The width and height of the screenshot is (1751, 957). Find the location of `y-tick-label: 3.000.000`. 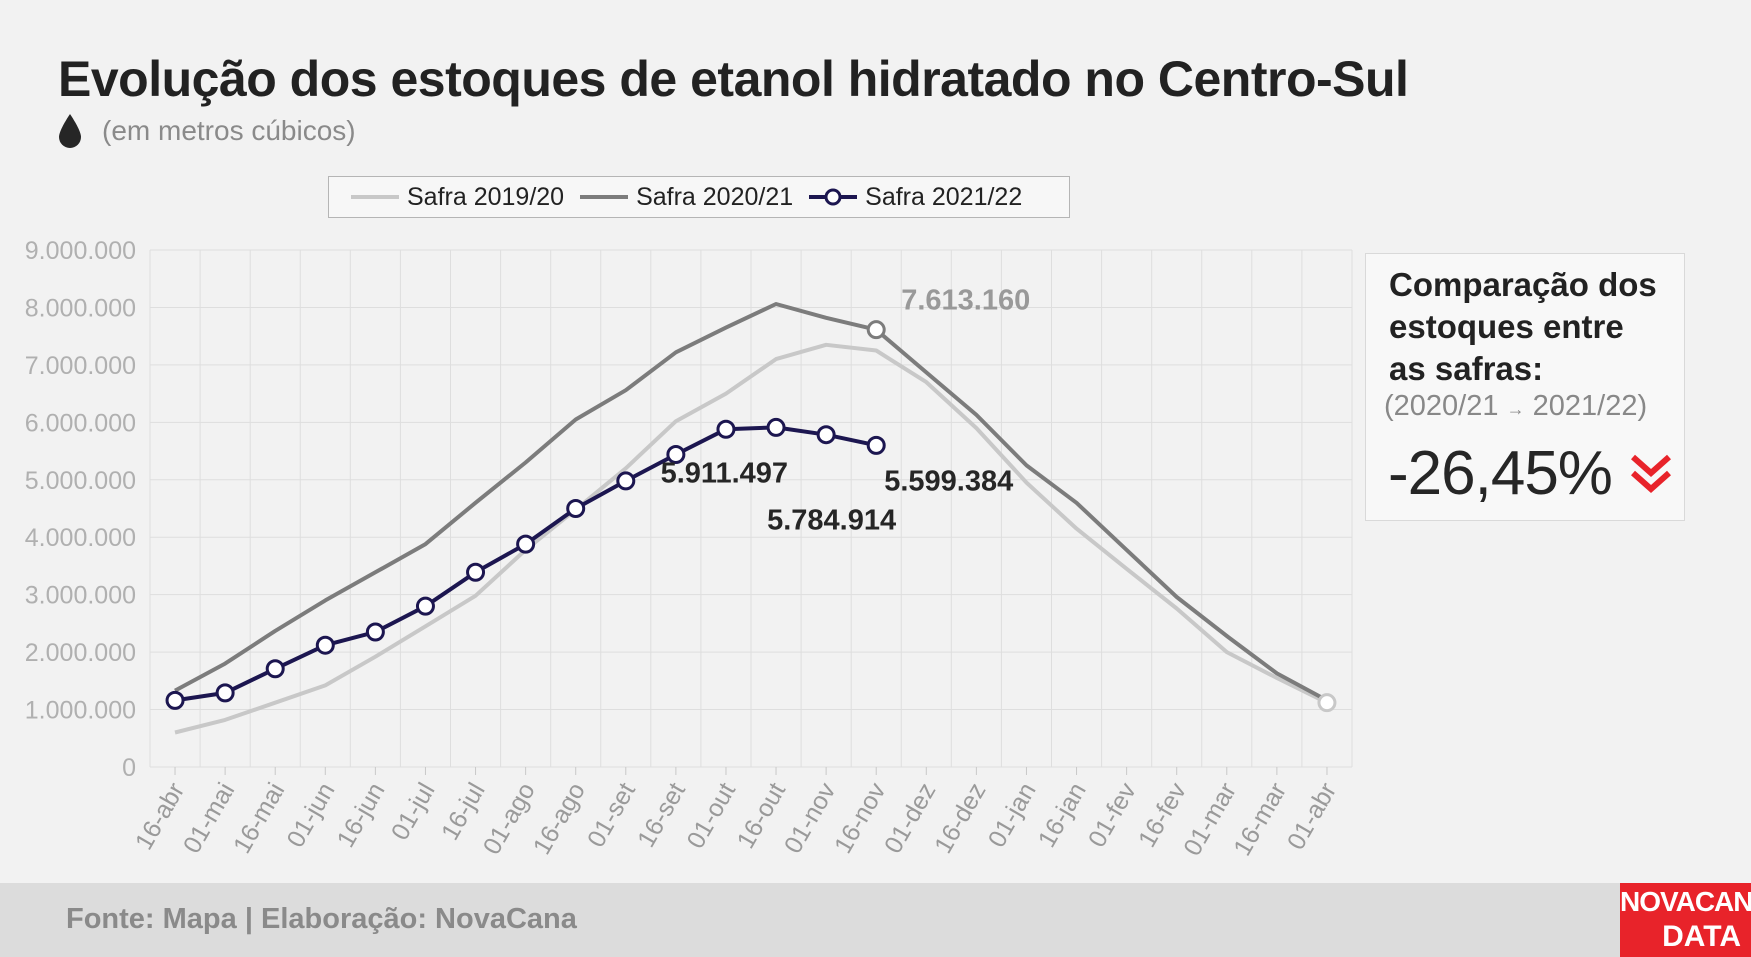

y-tick-label: 3.000.000 is located at coordinates (80, 596).